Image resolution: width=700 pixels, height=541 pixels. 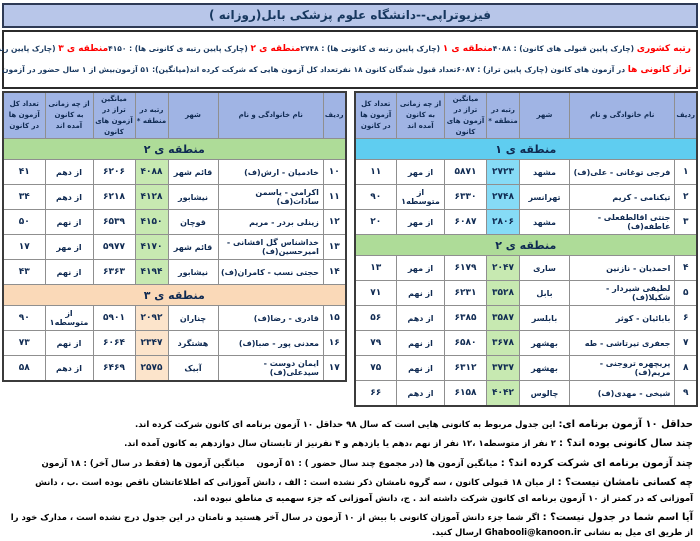 I want to click on section-row: منطقه ی ۳, so click(x=174, y=295).